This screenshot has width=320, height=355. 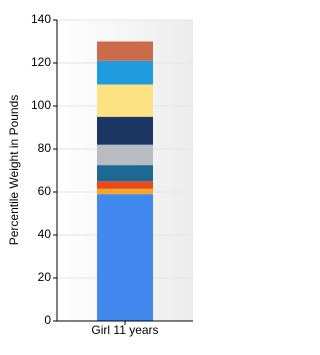 I want to click on y-tick-label: 0, so click(x=47, y=320).